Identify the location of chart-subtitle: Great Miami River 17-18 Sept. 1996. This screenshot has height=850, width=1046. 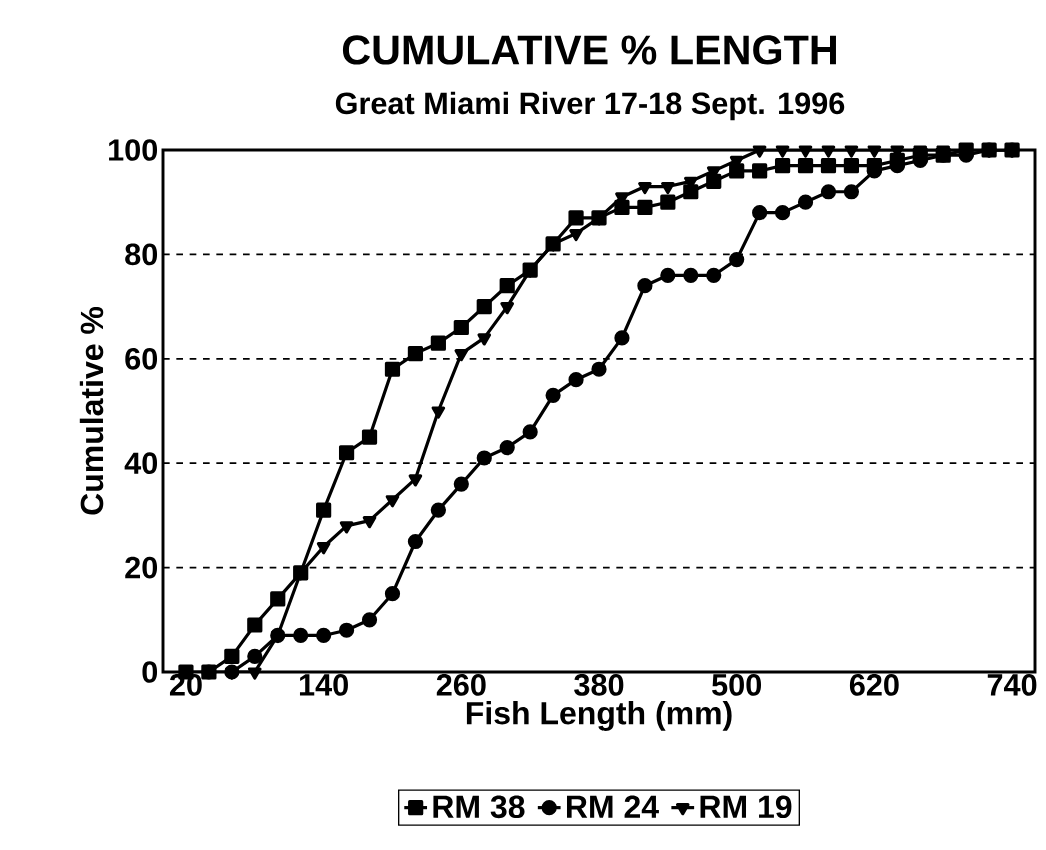
(590, 106).